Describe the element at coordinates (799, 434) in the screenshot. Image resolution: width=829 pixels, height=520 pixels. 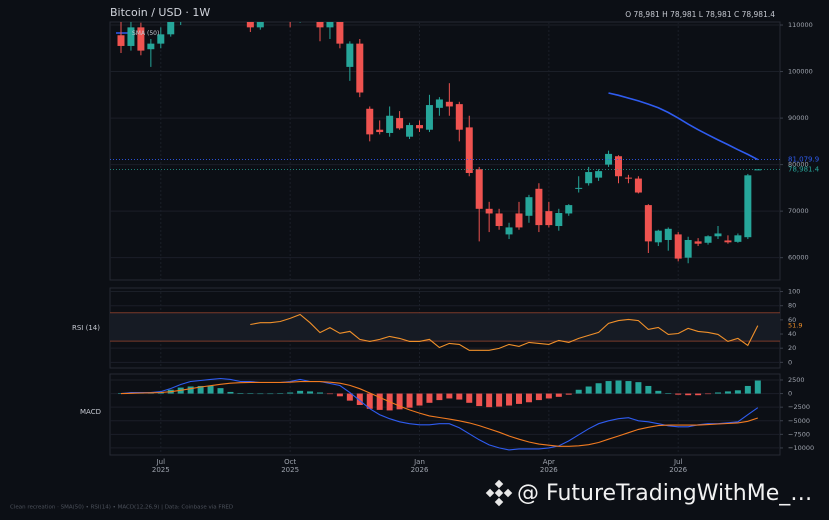
I see `y-tick-label: −7500` at that location.